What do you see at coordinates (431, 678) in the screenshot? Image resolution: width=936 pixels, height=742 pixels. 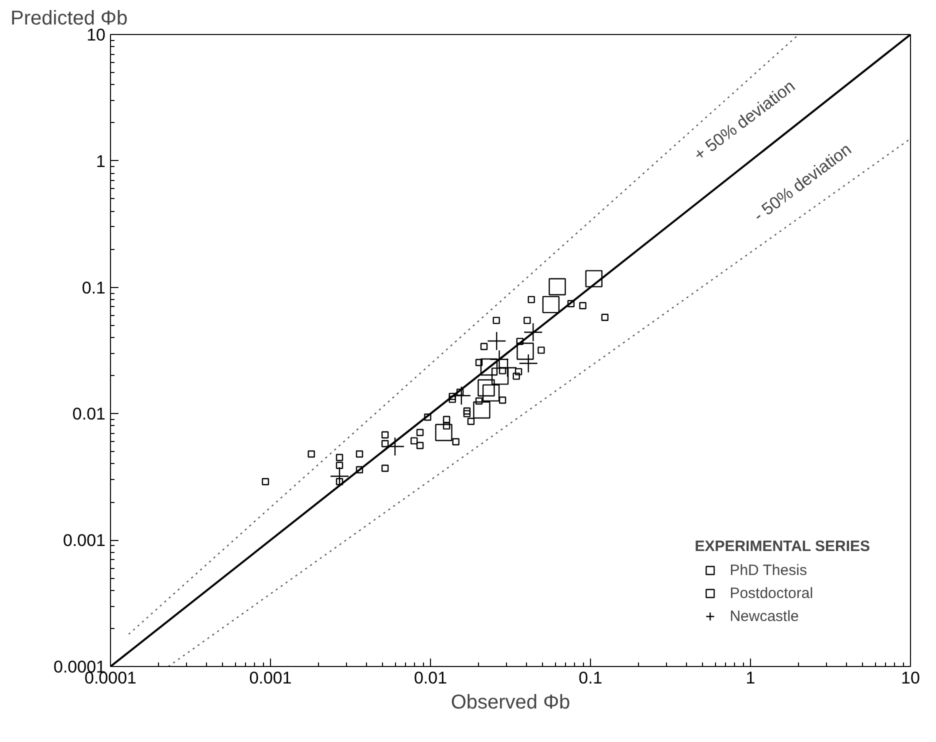 I see `x-tick-label: 0.01` at bounding box center [431, 678].